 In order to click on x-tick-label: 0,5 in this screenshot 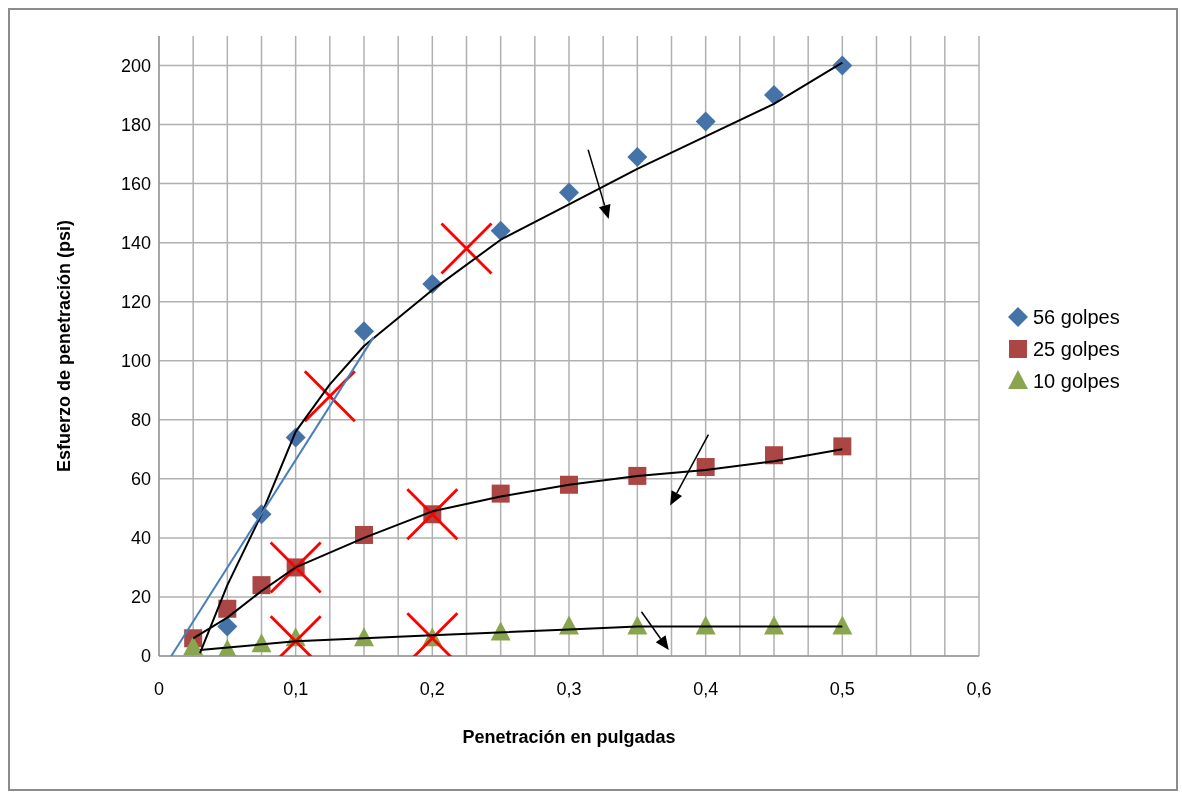, I will do `click(842, 688)`.